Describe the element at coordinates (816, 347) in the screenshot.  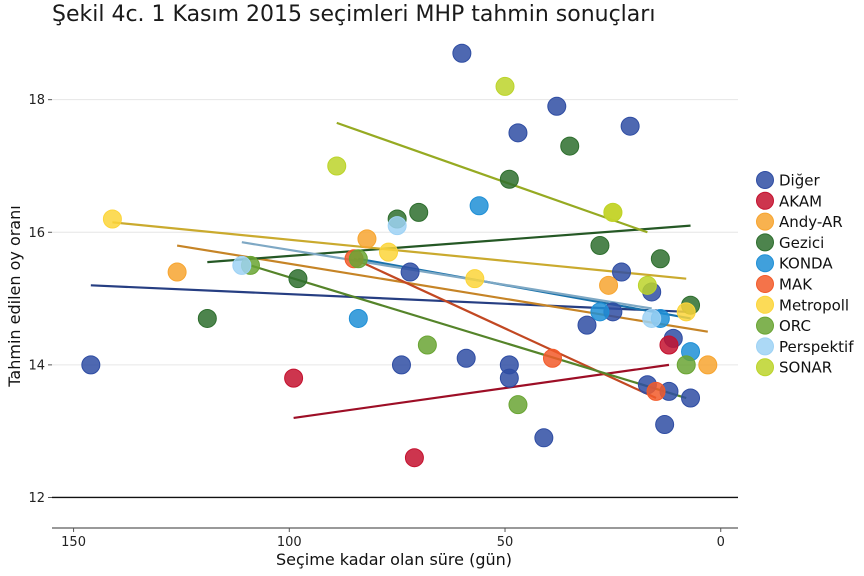
I see `legend-label: Perspektif` at that location.